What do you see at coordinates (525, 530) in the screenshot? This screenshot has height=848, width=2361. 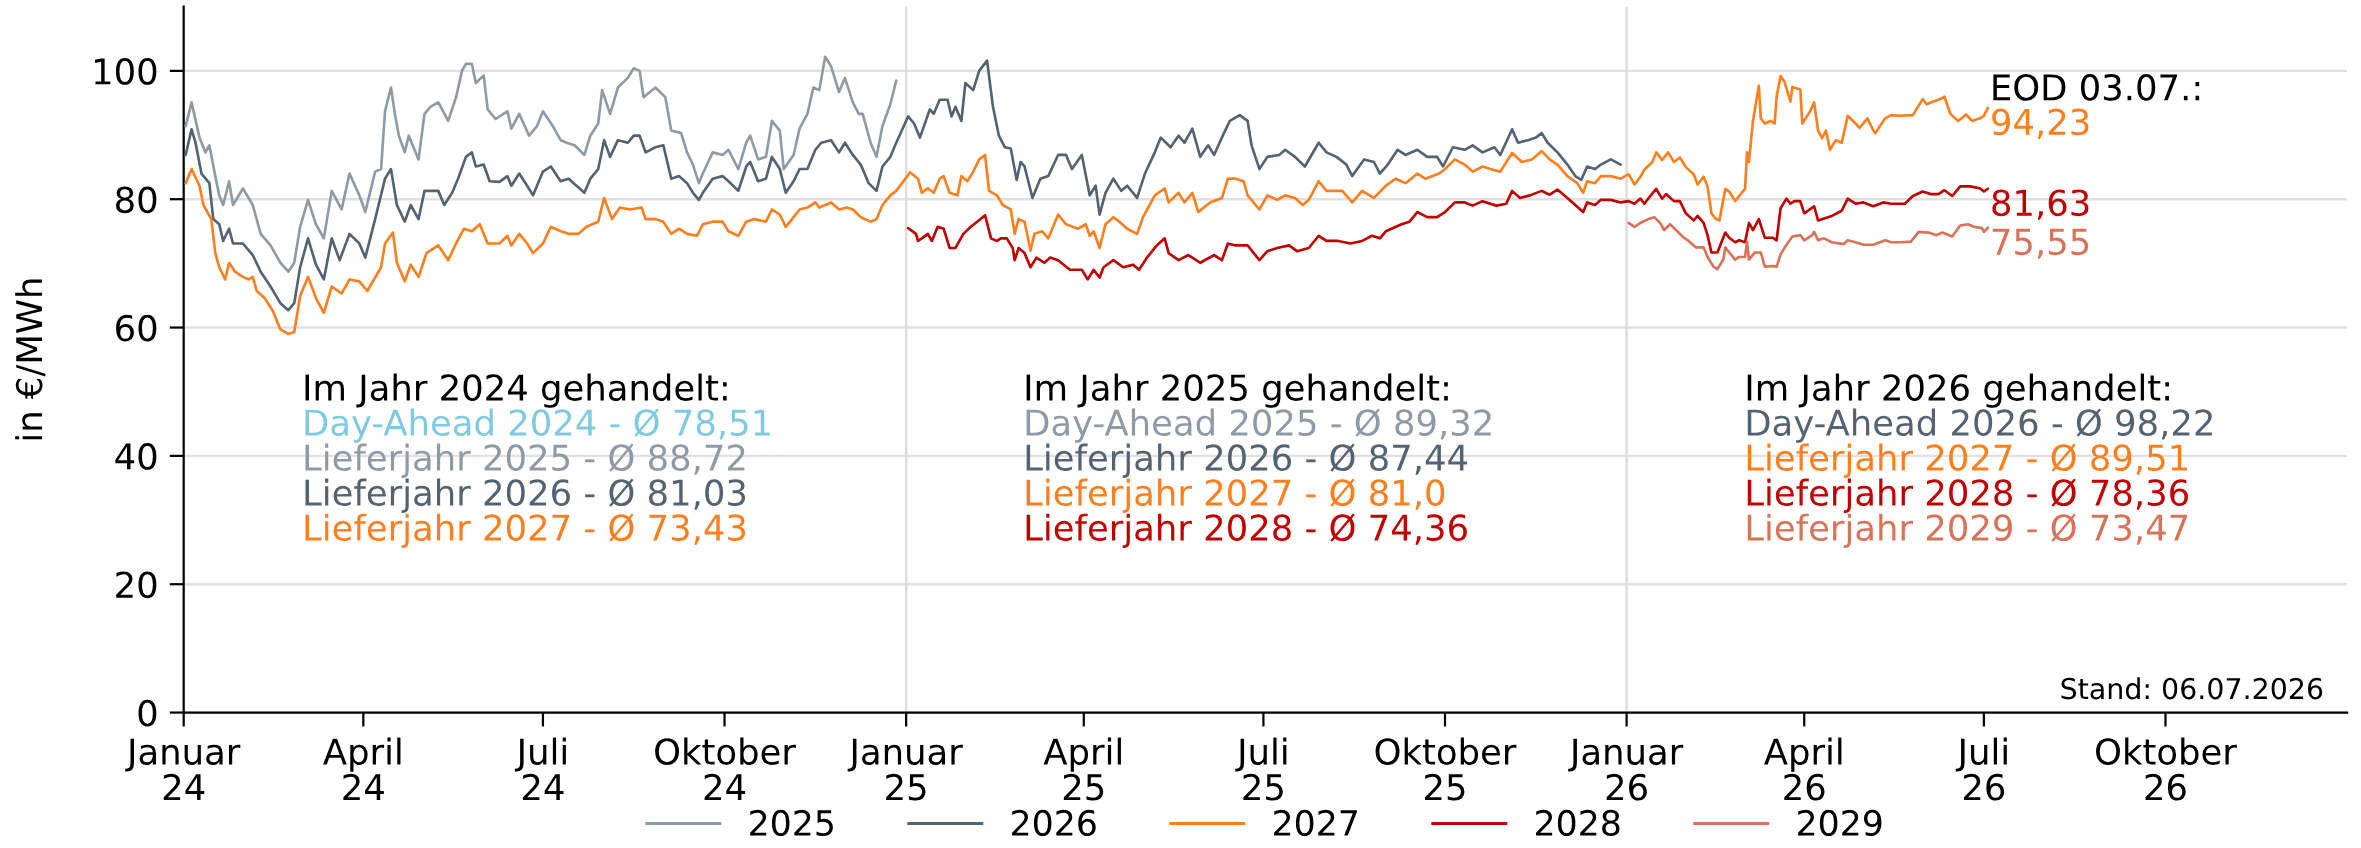 I see `annotation: Lieferjahr 2027 - Ø 73,43` at bounding box center [525, 530].